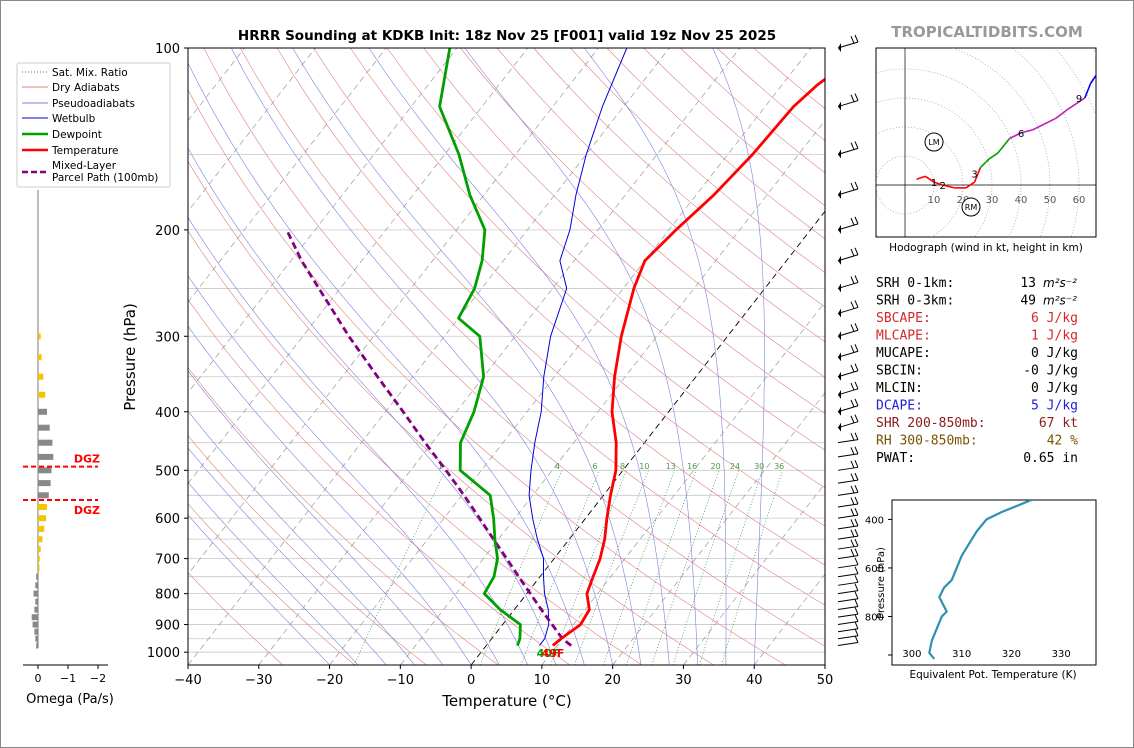 The height and width of the screenshot is (748, 1134). Describe the element at coordinates (1050, 371) in the screenshot. I see `index-value: -0 J/kg` at that location.